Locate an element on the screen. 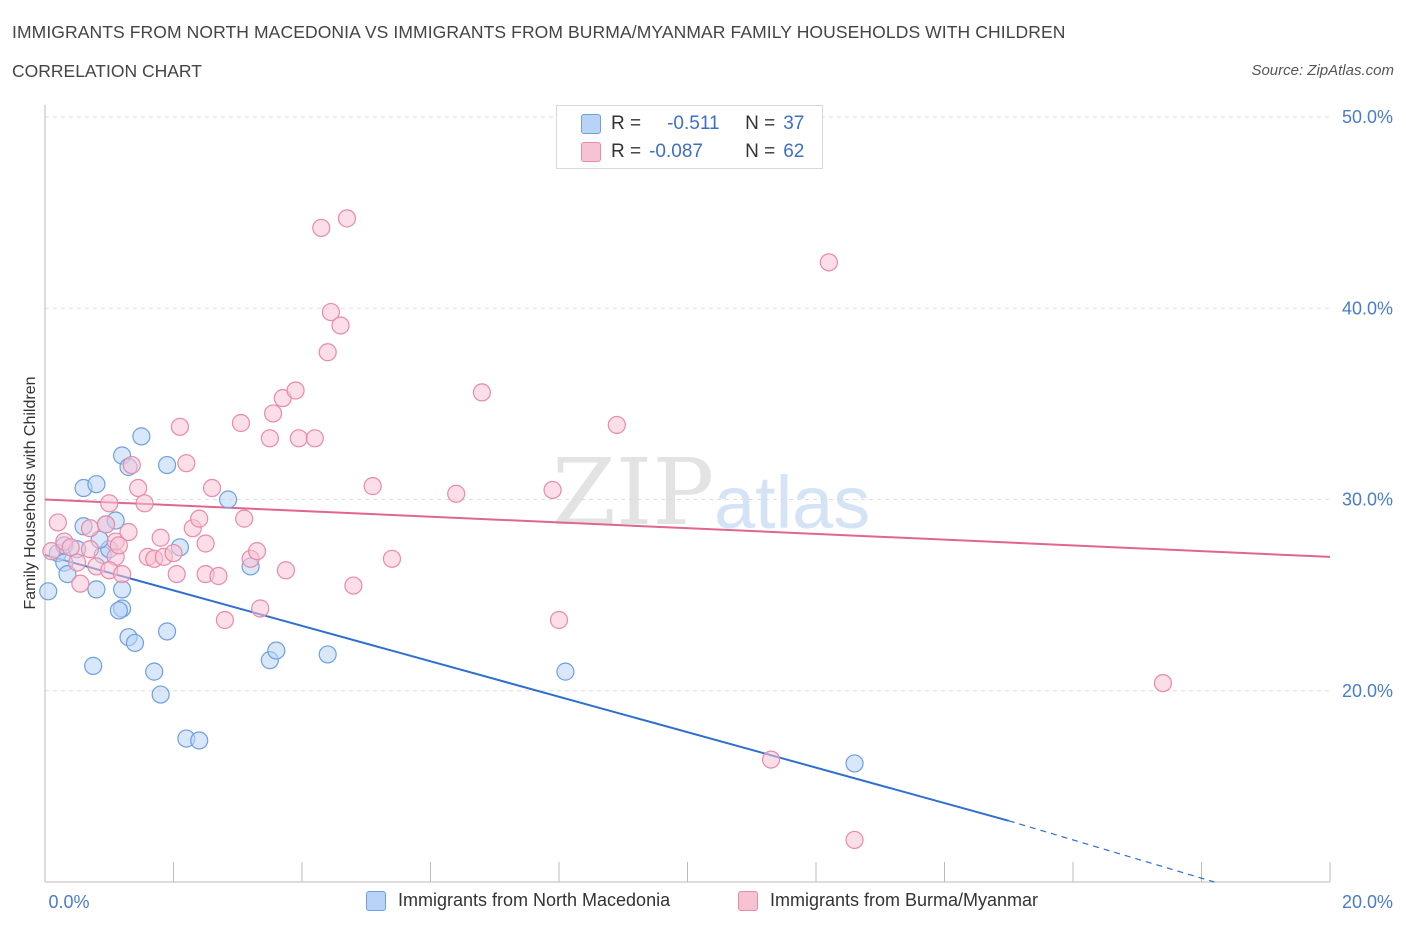 The width and height of the screenshot is (1406, 930). n-value: 62 is located at coordinates (794, 151).